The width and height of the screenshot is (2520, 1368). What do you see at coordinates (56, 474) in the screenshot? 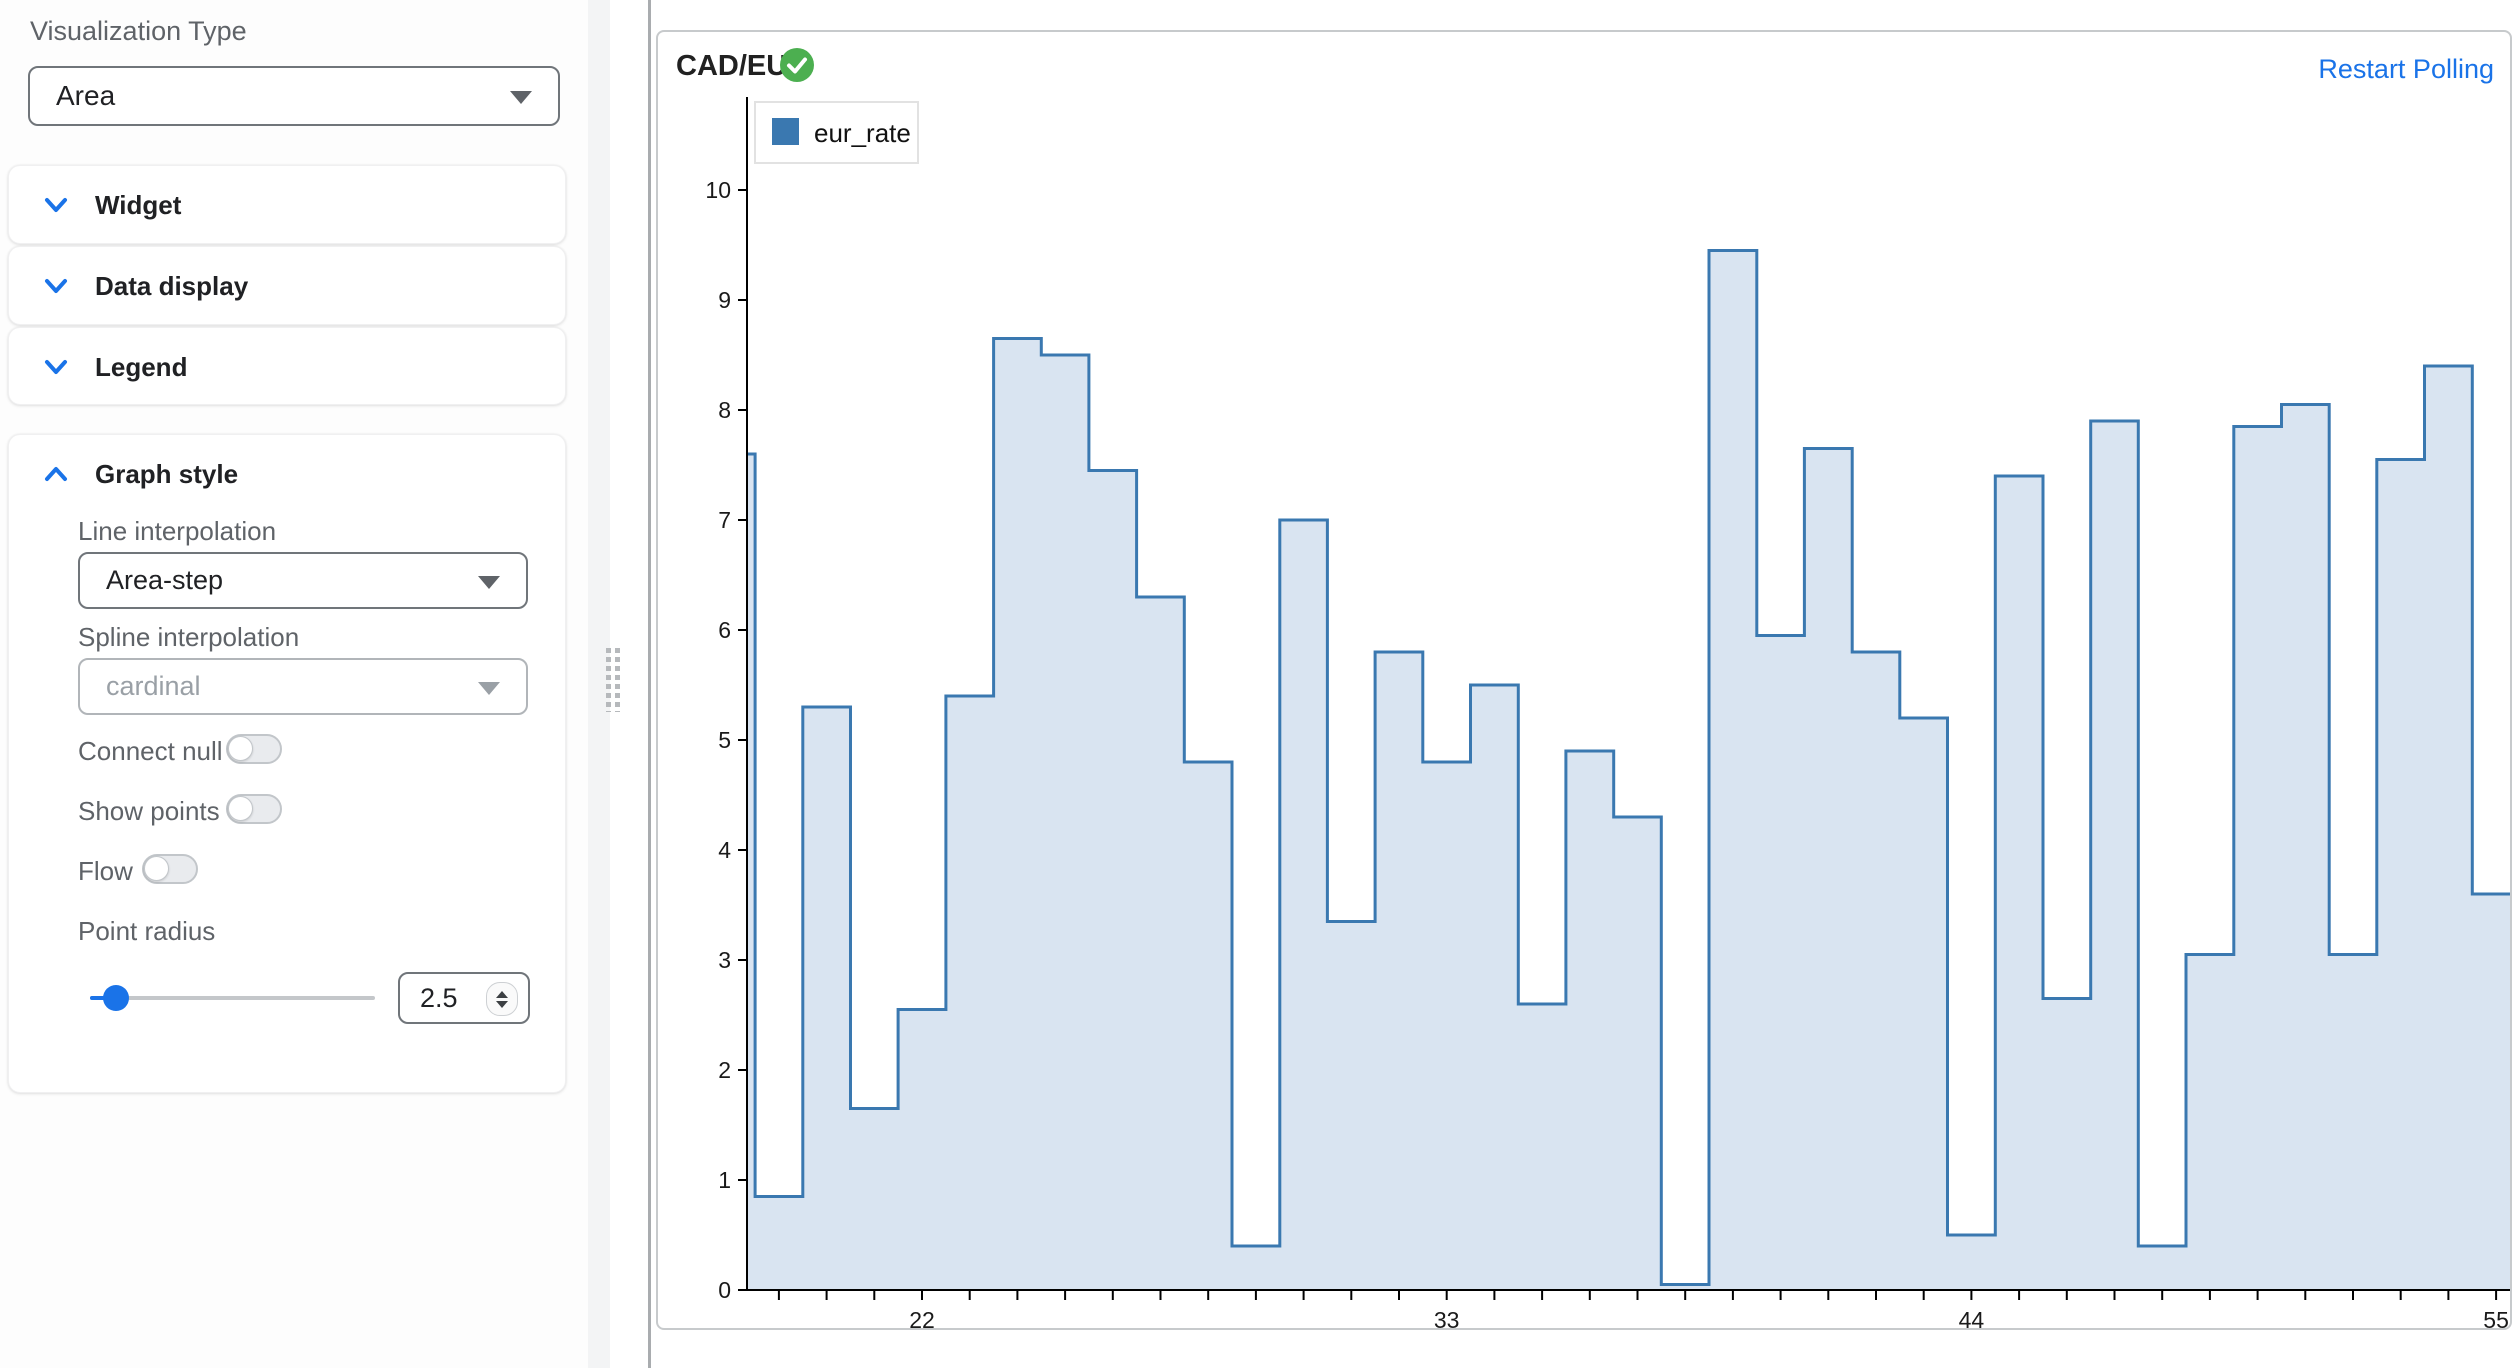
I see `chevron-up-icon` at bounding box center [56, 474].